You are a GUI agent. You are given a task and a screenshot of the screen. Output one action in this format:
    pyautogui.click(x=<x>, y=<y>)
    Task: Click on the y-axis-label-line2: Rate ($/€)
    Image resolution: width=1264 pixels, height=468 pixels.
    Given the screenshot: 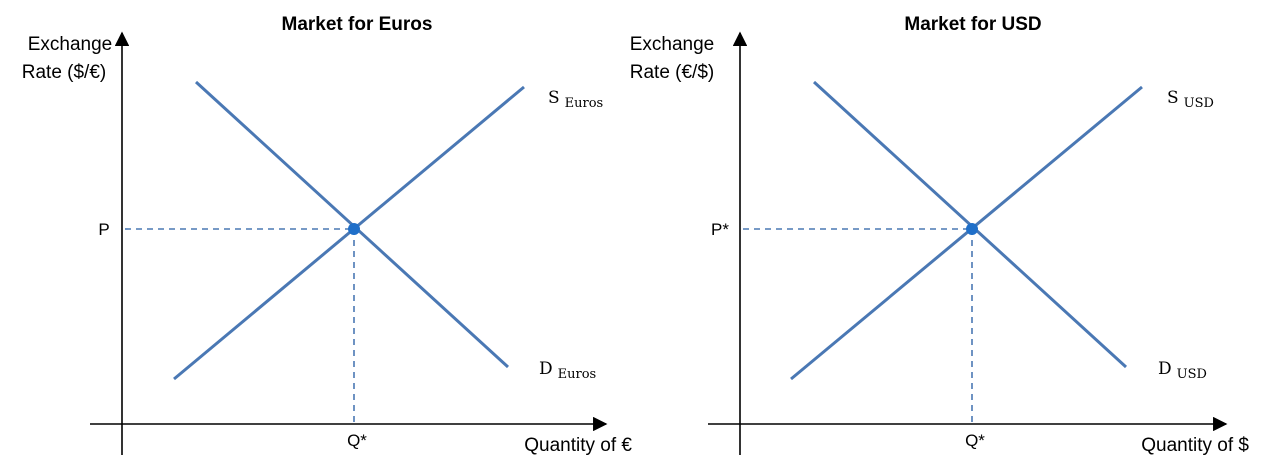 What is the action you would take?
    pyautogui.click(x=64, y=72)
    